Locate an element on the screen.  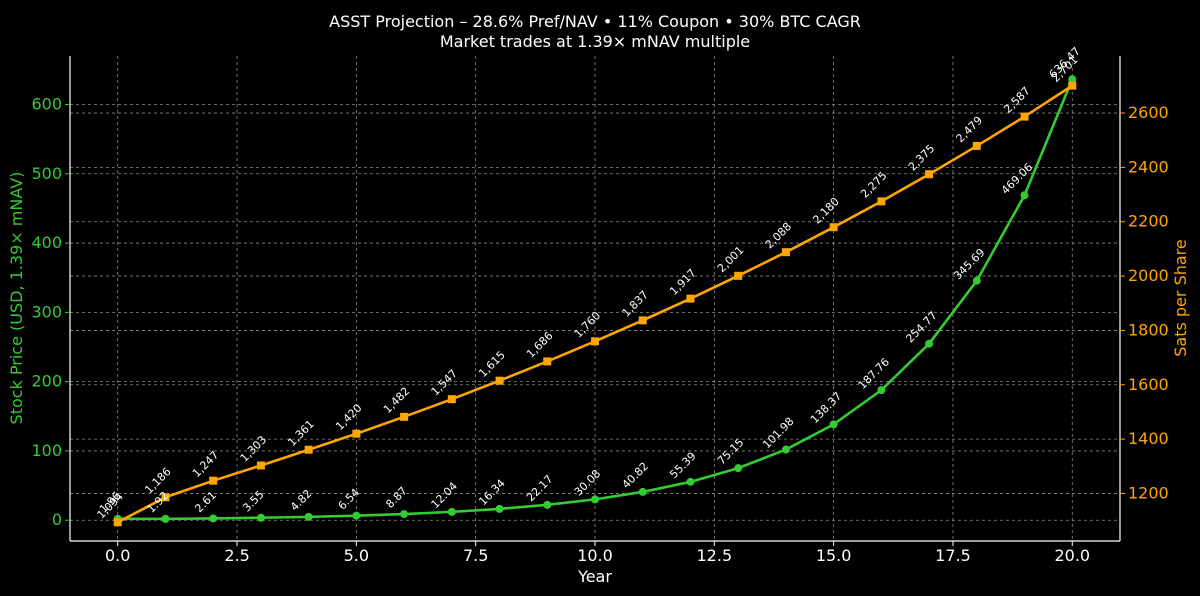
data-label-right: 1,247 is located at coordinates (205, 463).